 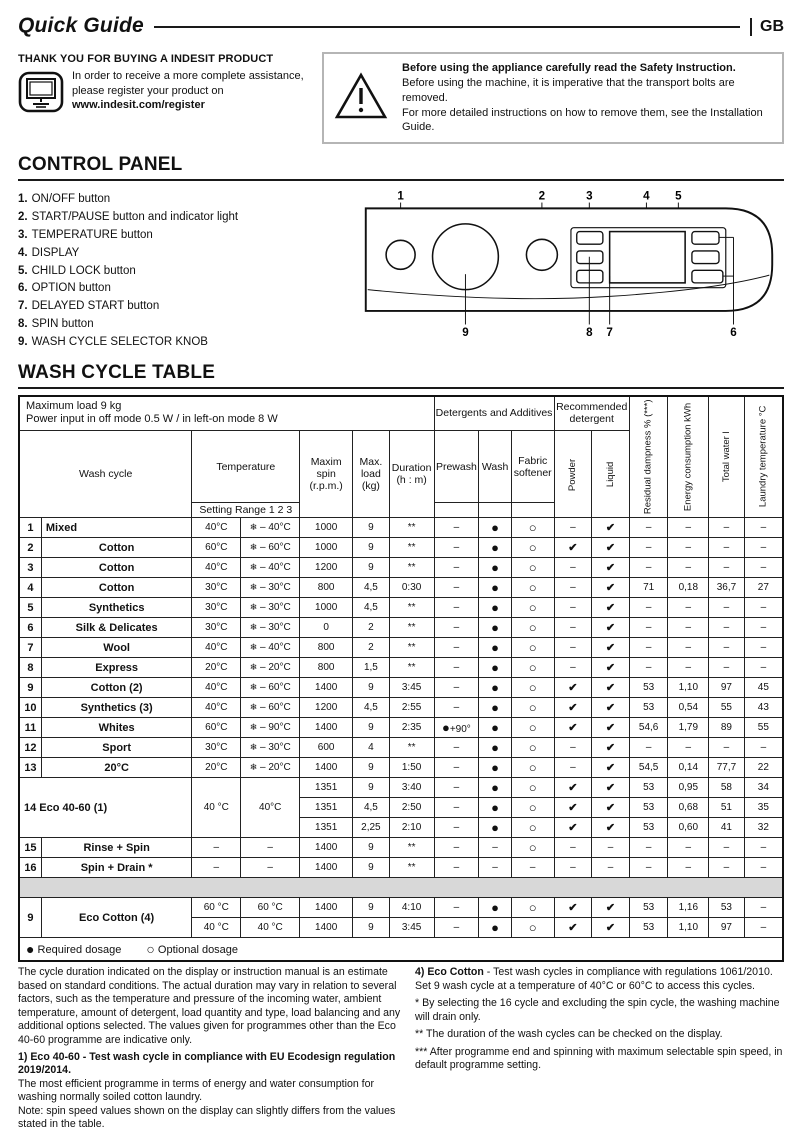 I want to click on optional-ring-icon: ○, so click(x=150, y=949).